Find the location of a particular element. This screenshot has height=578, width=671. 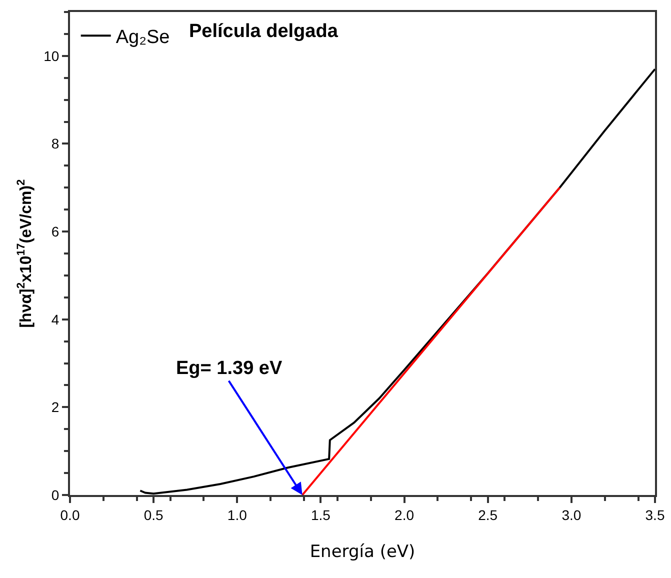

x-tick-label: 1.0 is located at coordinates (237, 514).